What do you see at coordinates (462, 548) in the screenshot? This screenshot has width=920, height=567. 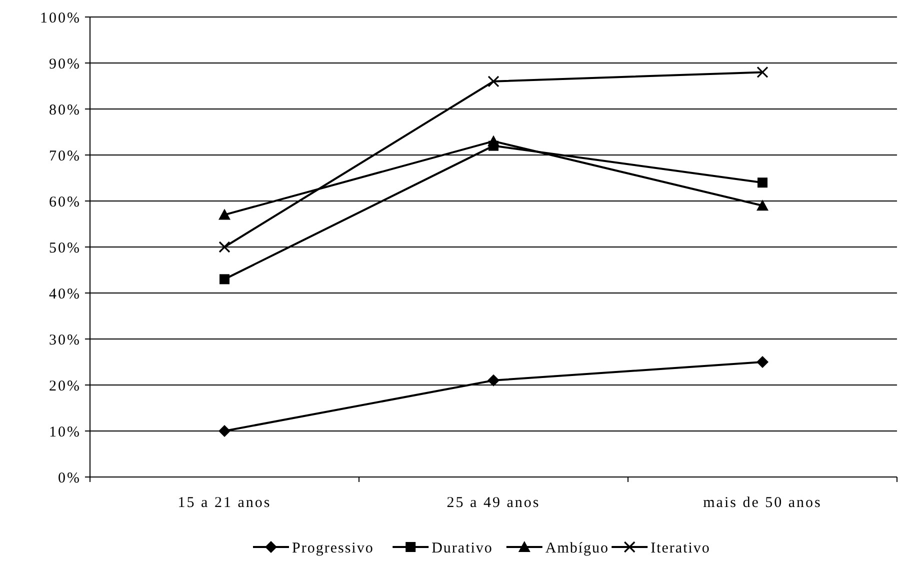 I see `legend-label: Durativo` at bounding box center [462, 548].